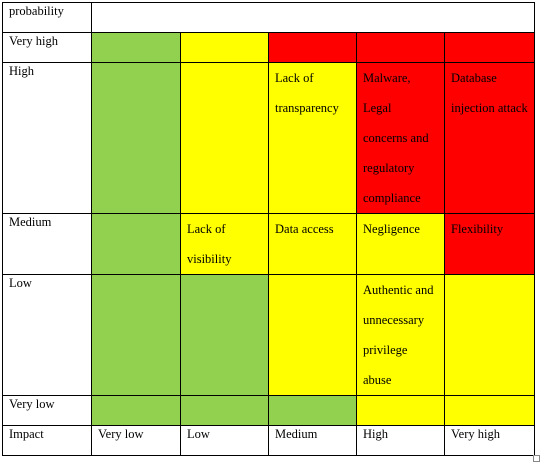  I want to click on risk-text: Lack of transparency, so click(307, 93).